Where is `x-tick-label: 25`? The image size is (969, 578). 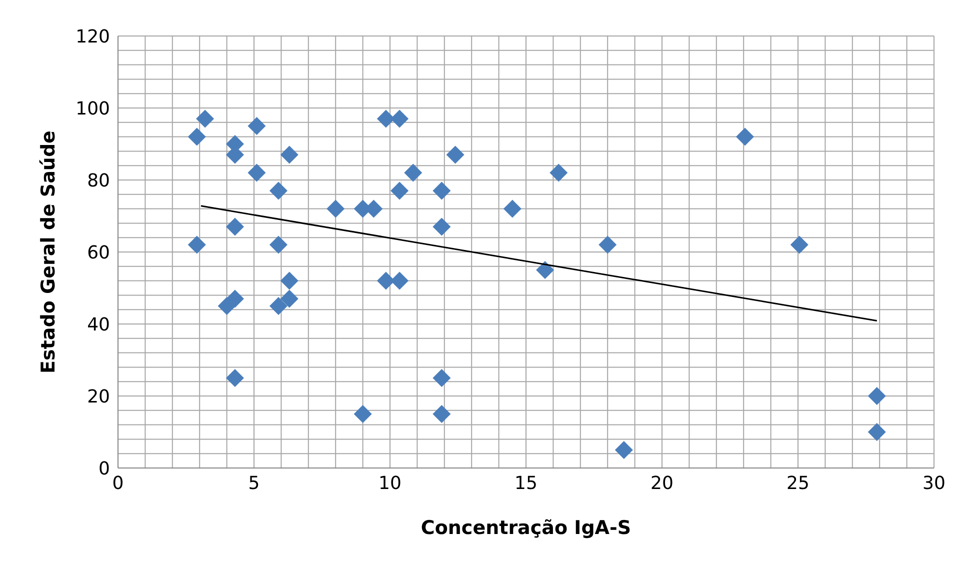
x-tick-label: 25 is located at coordinates (798, 483).